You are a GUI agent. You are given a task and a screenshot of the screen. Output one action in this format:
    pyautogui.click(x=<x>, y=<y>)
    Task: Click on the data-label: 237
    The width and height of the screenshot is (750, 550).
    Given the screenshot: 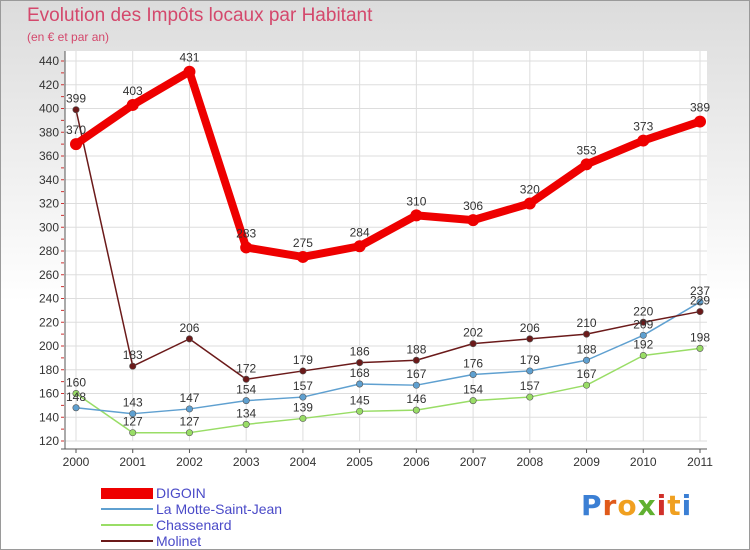 What is the action you would take?
    pyautogui.click(x=700, y=291)
    